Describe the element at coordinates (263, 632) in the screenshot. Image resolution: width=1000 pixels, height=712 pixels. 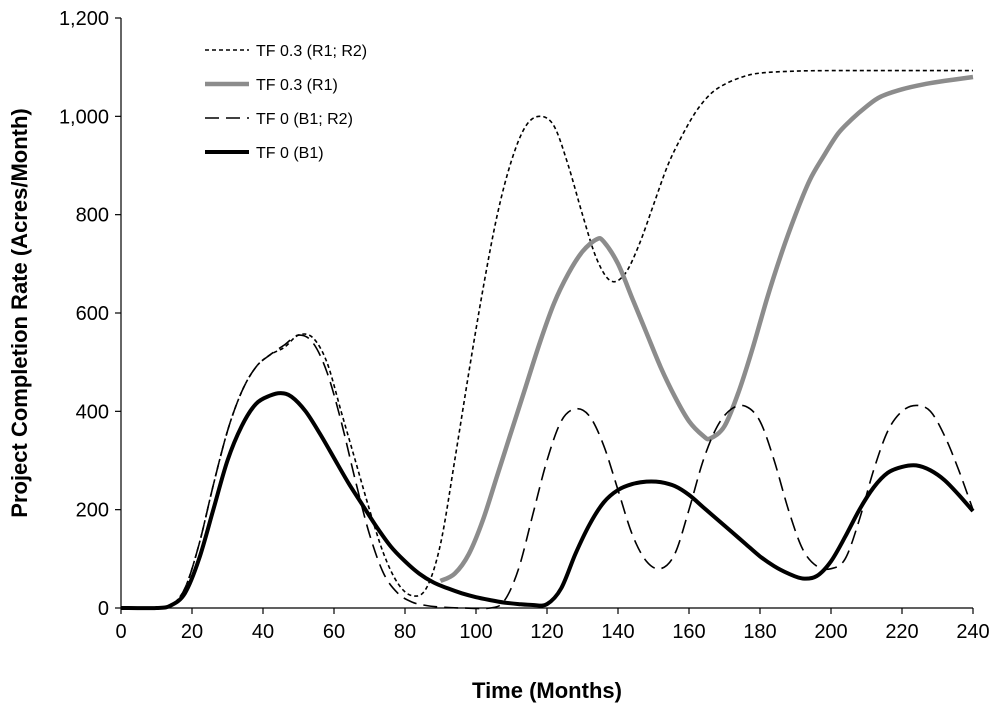
I see `x-tick-label: 40` at that location.